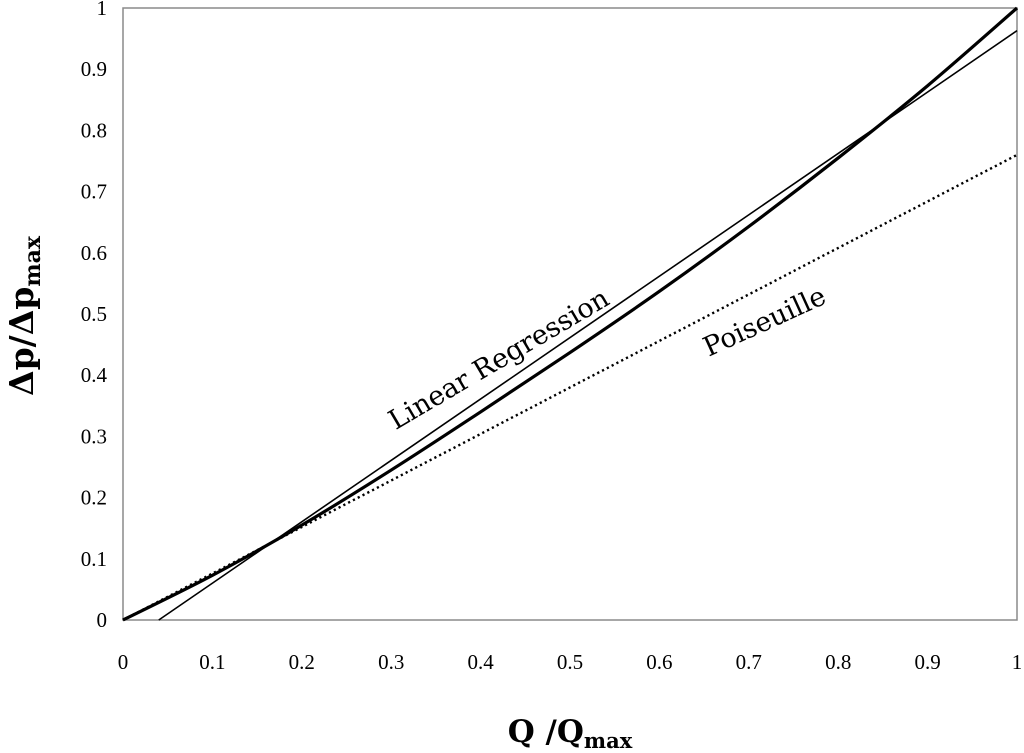  I want to click on x-axis-title: Q /Qmax, so click(570, 733).